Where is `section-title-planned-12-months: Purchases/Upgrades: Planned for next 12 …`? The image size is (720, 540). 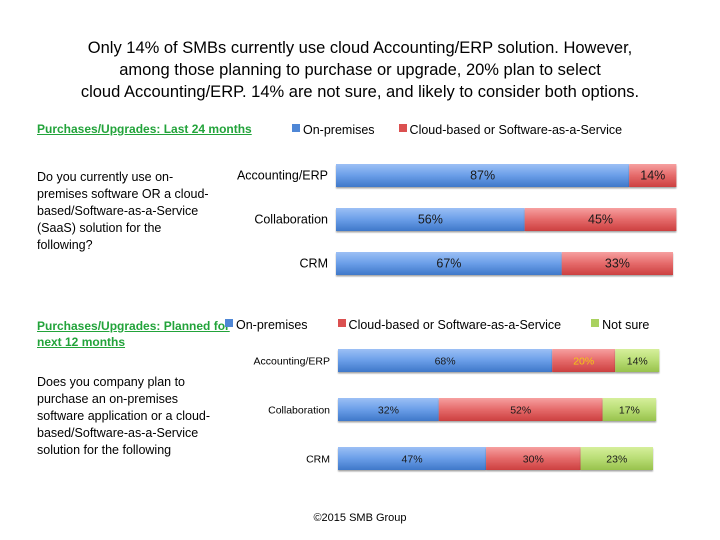 section-title-planned-12-months: Purchases/Upgrades: Planned for next 12 … is located at coordinates (133, 334).